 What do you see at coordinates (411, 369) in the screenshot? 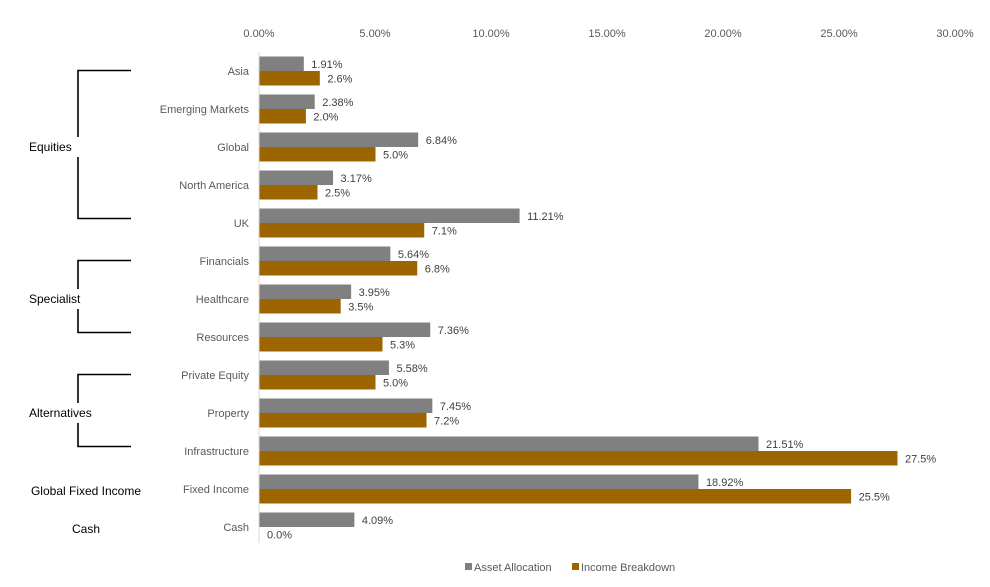
I see `asset-allocation-data-label: 5.58%` at bounding box center [411, 369].